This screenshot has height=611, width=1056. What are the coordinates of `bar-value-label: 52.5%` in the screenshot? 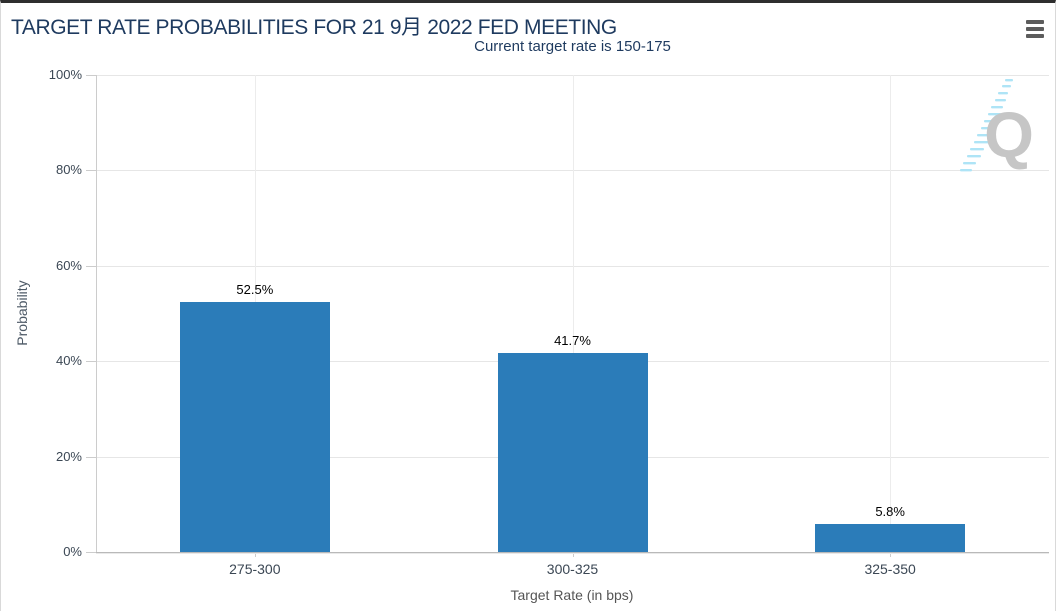 It's located at (255, 289).